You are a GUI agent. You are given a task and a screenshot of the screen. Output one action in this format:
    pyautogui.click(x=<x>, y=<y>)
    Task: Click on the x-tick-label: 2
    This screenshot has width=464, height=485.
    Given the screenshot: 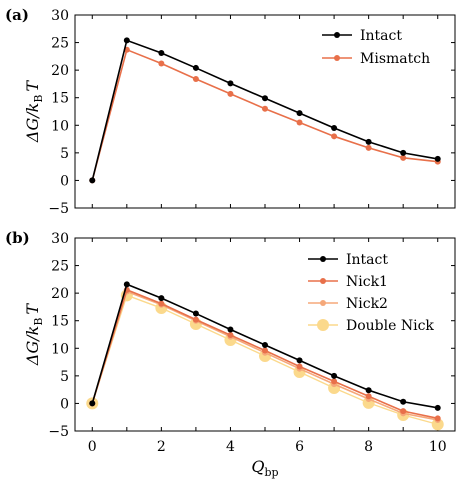 What is the action you would take?
    pyautogui.click(x=161, y=447)
    